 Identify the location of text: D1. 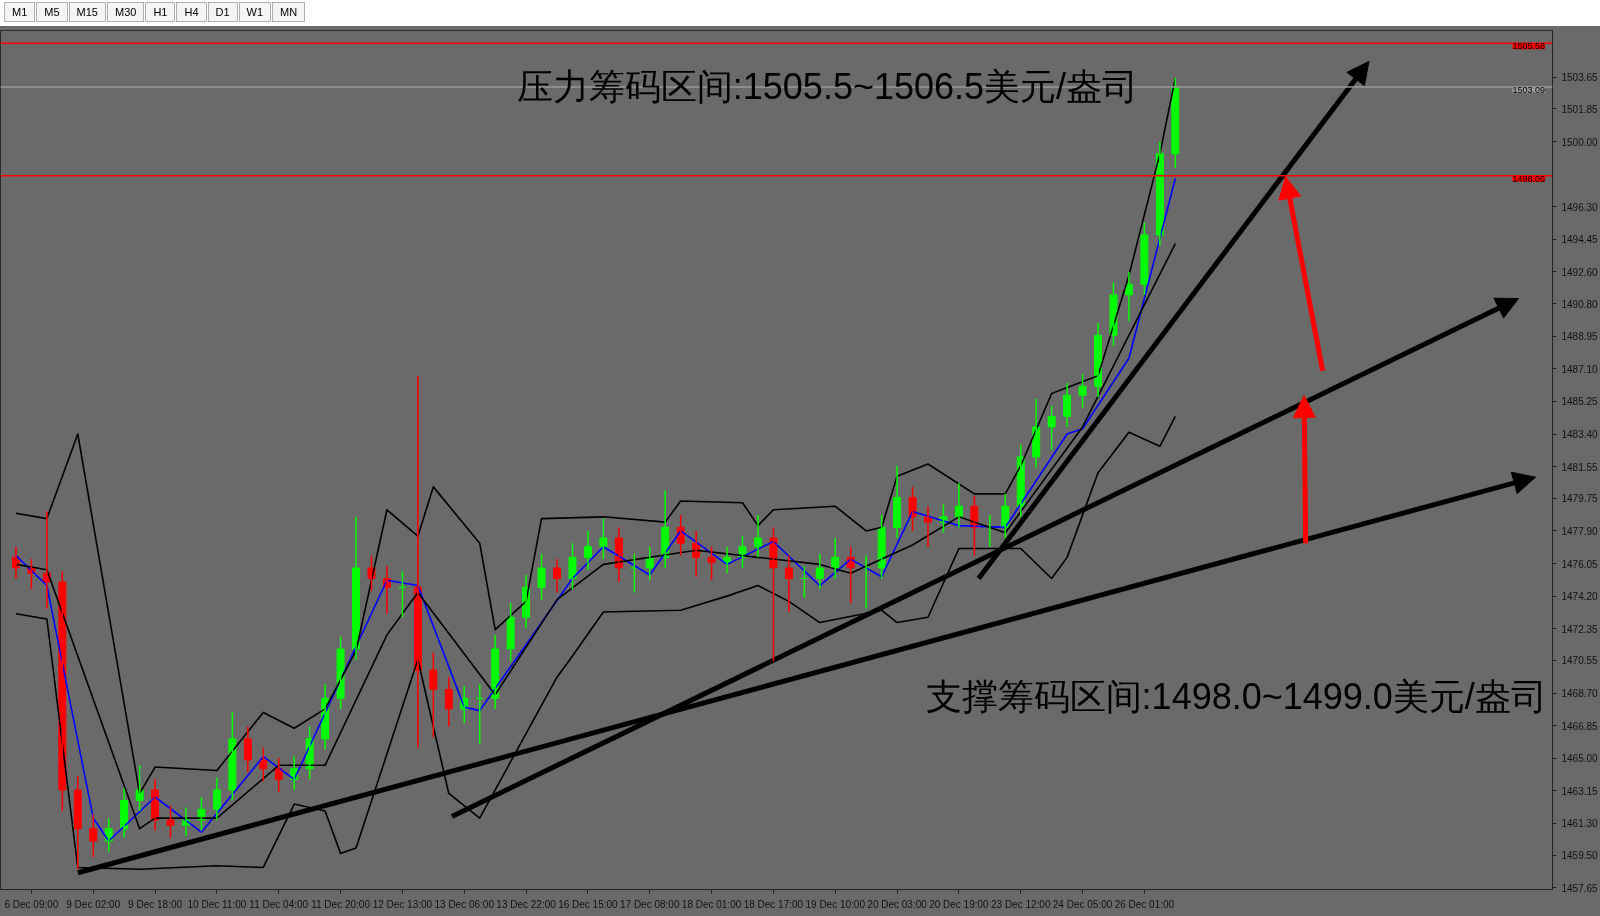
(222, 12).